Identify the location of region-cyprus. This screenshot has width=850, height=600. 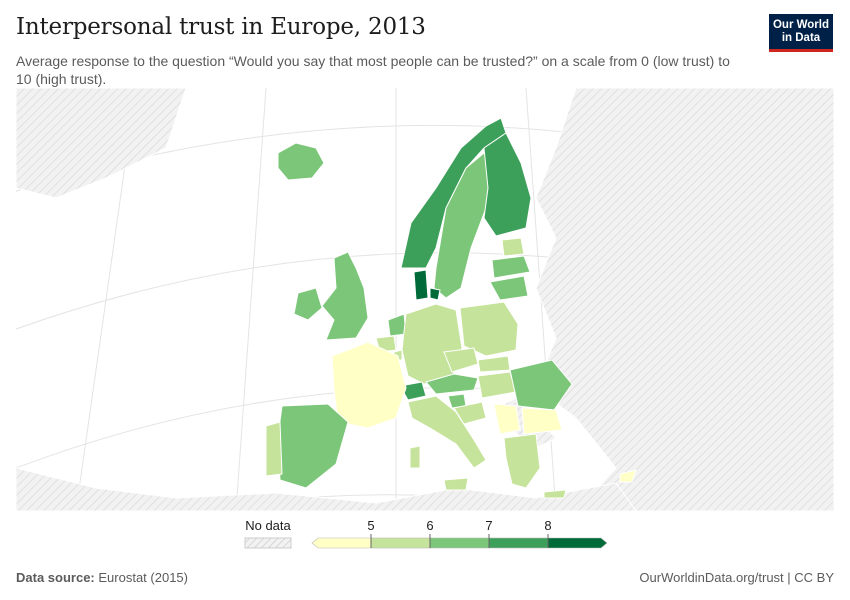
(628, 476).